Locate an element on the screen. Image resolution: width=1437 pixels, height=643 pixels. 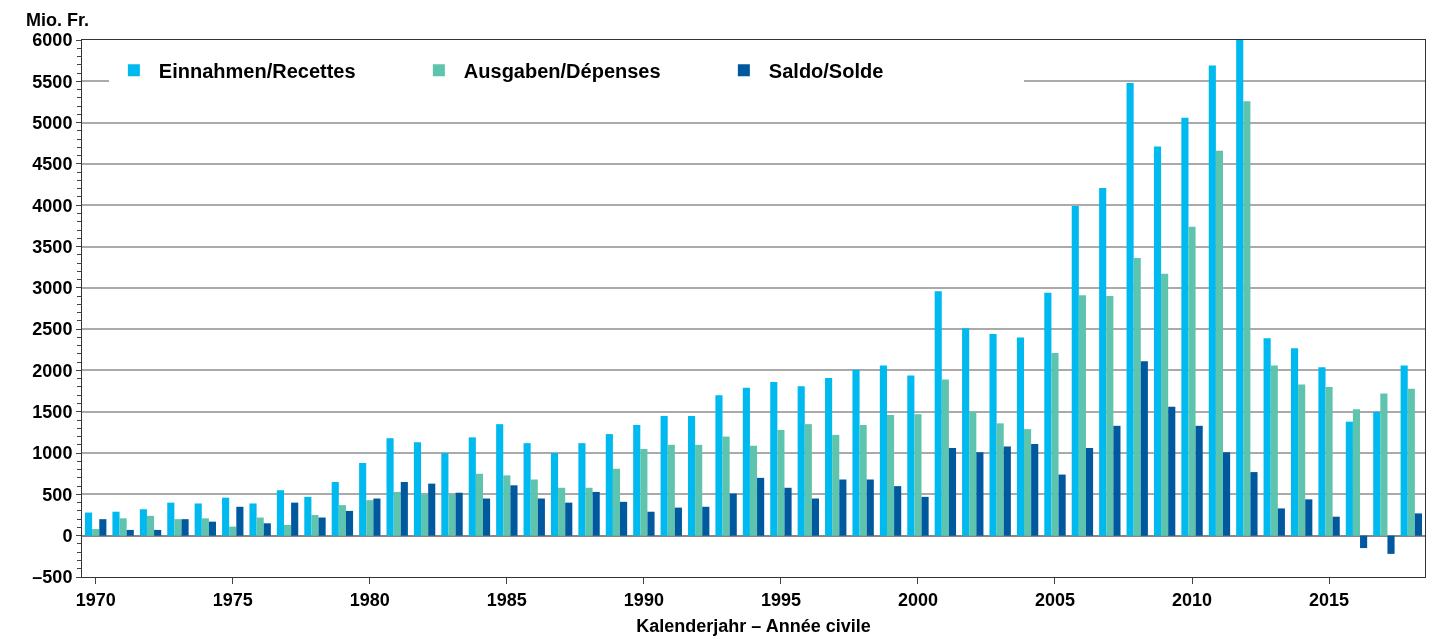
x-axis-title: Kalenderjahr – Année civile is located at coordinates (753, 625).